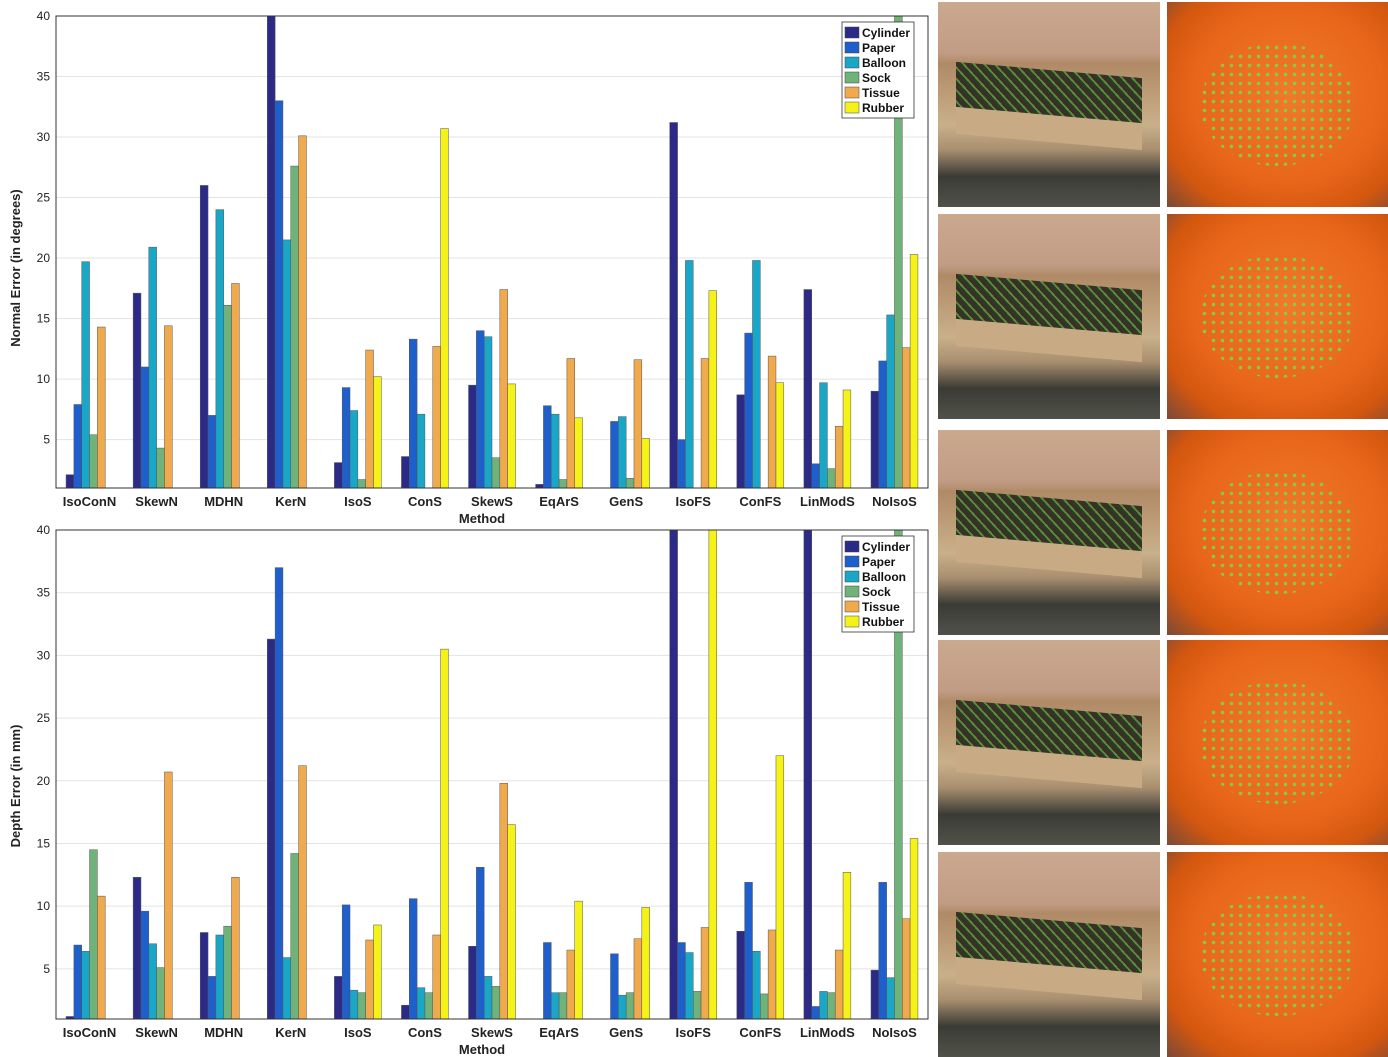 The height and width of the screenshot is (1057, 1388). I want to click on bar-rubber-skews, so click(511, 922).